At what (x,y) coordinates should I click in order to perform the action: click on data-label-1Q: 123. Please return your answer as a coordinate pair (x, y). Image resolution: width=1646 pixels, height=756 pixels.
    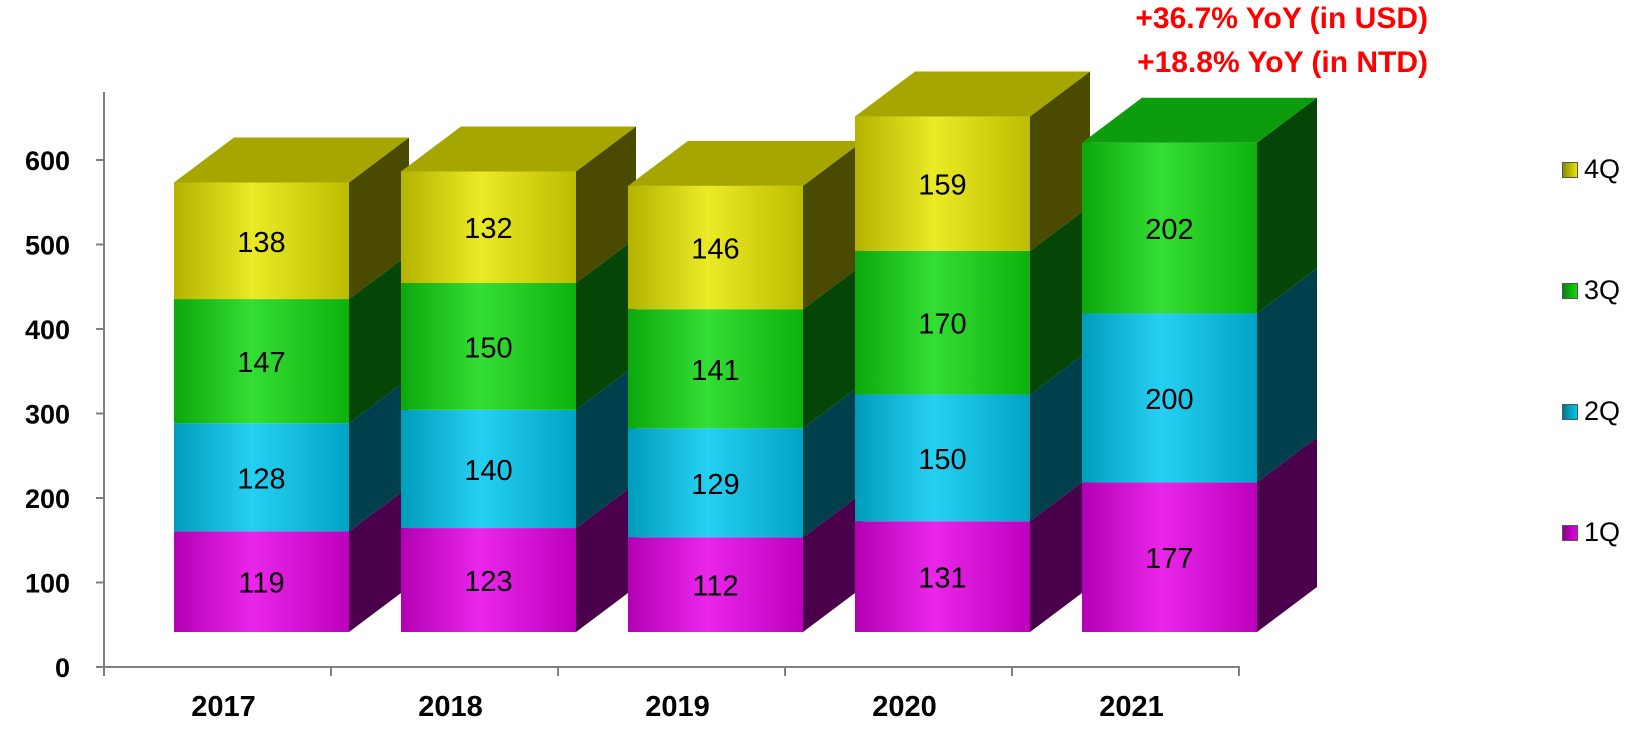
    Looking at the image, I should click on (488, 582).